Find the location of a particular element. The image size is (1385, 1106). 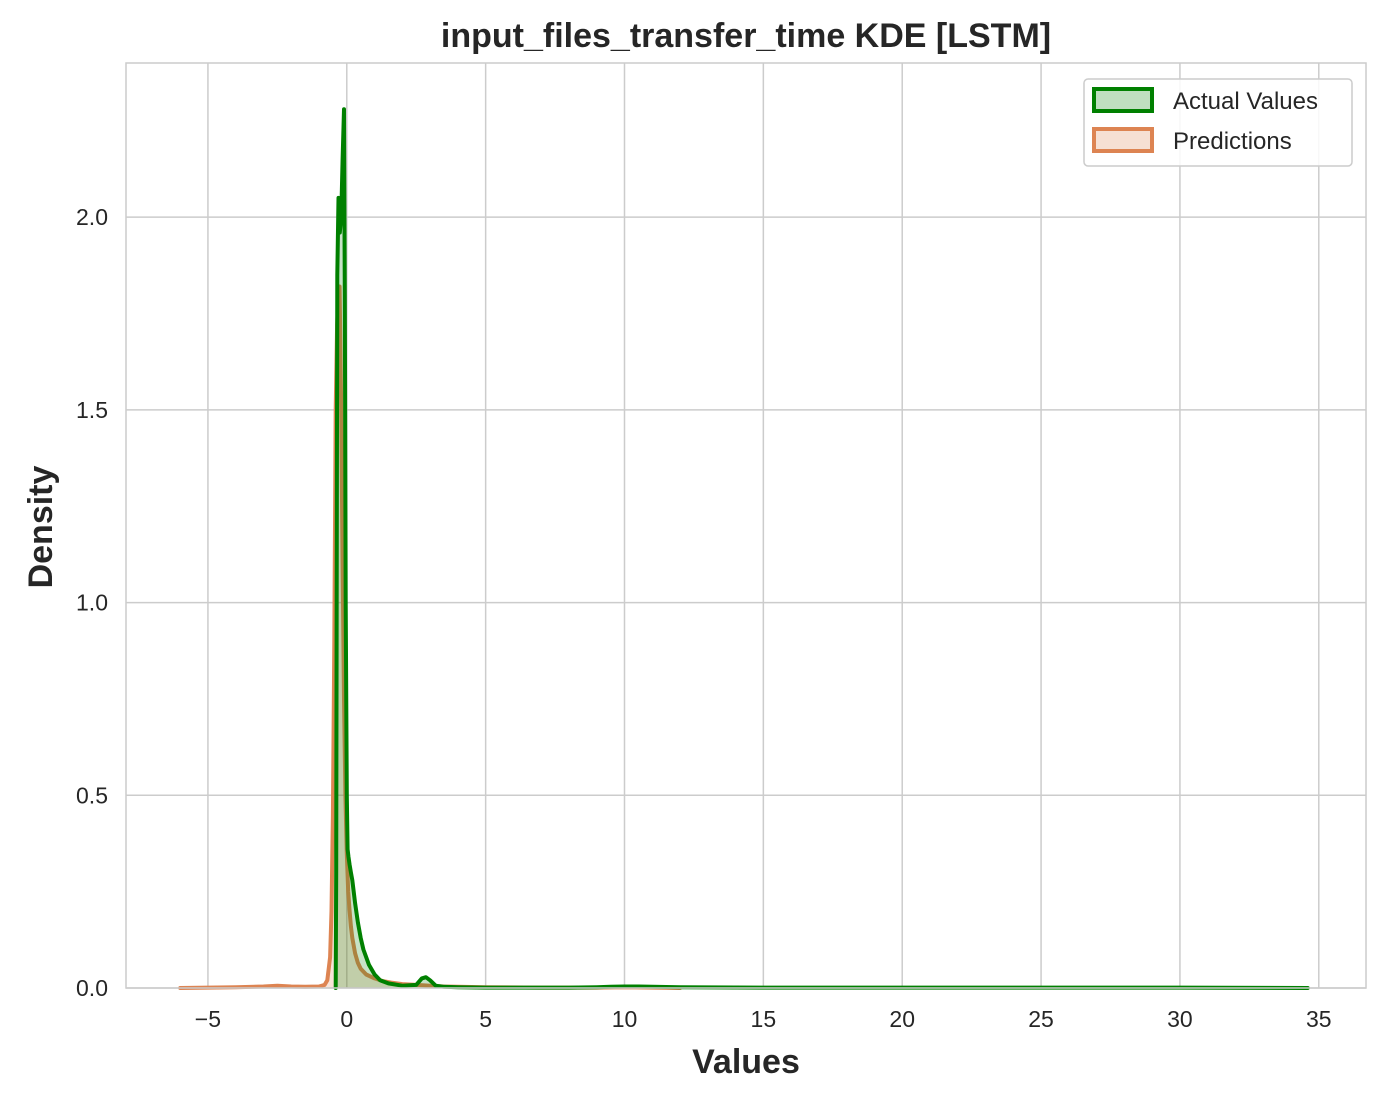

legend-label-predictions: Predictions is located at coordinates (1232, 141).